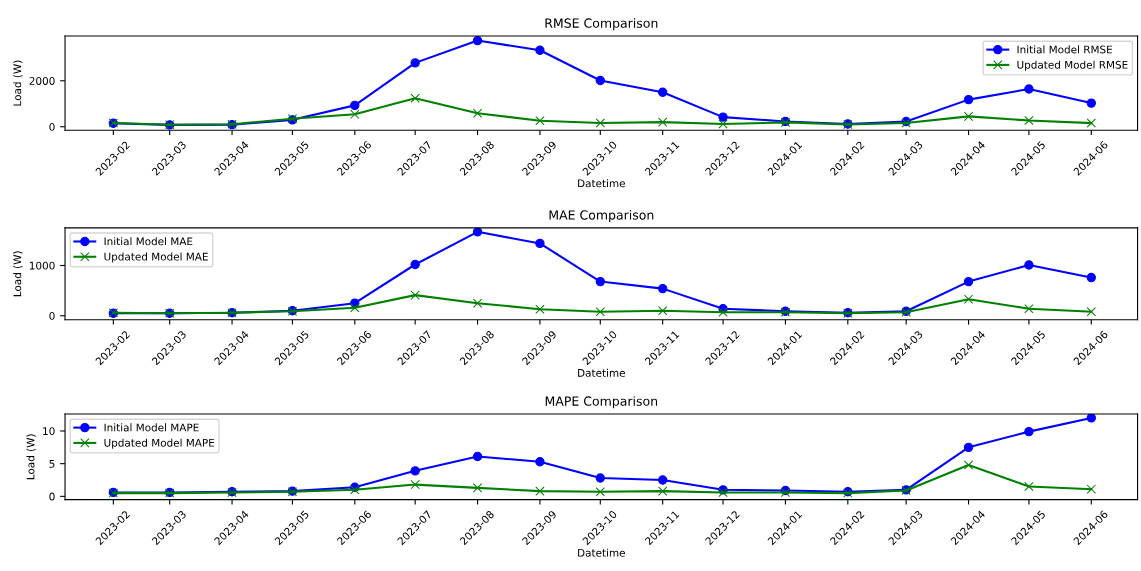  Describe the element at coordinates (1065, 49) in the screenshot. I see `legend-label: Initial Model RMSE` at that location.